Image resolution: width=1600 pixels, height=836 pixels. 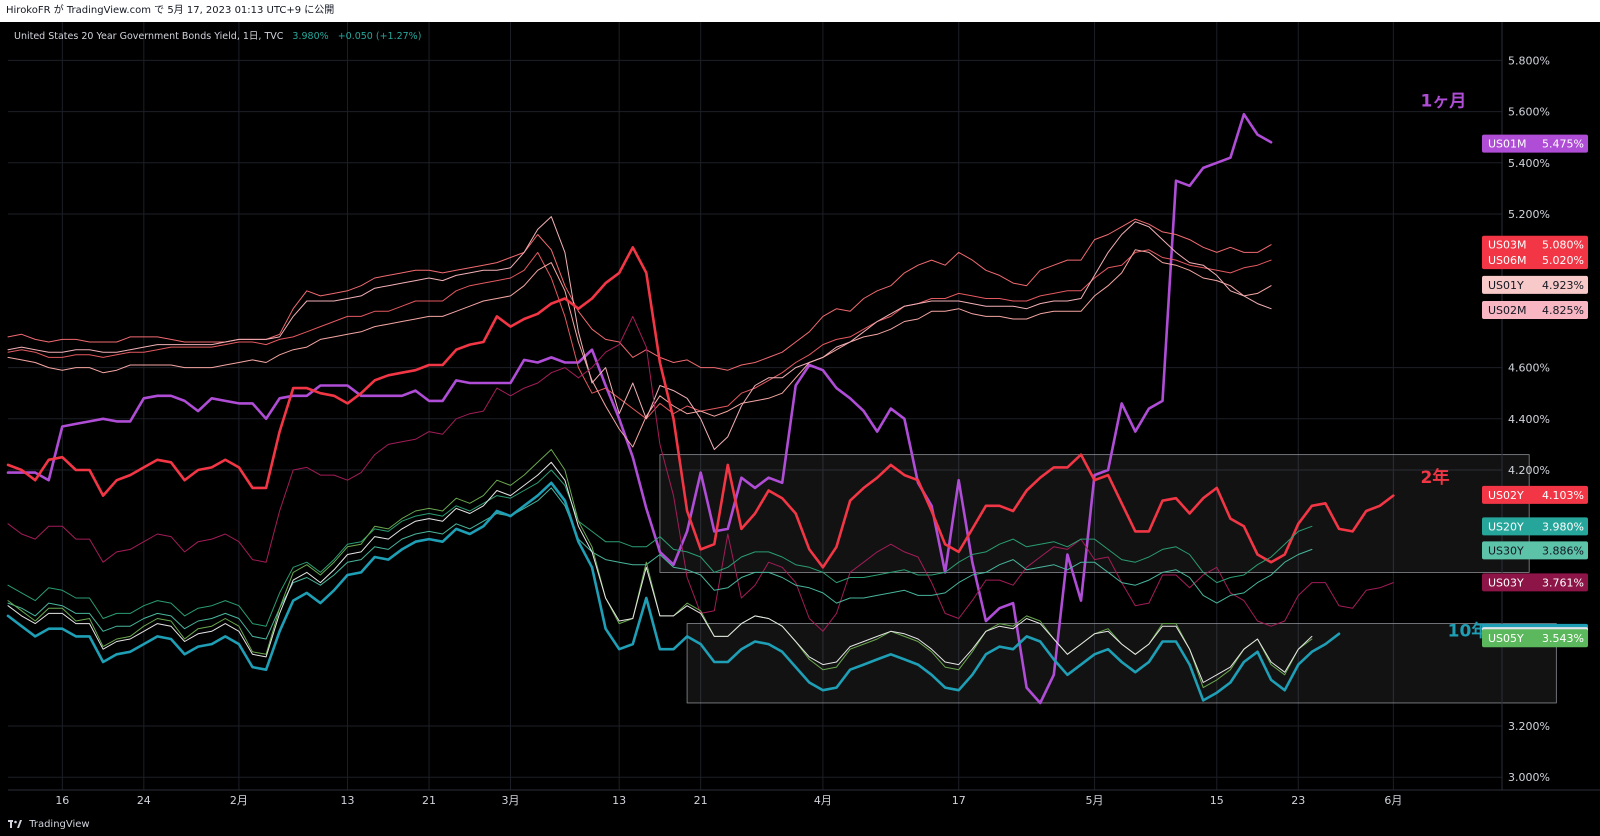 What do you see at coordinates (1393, 800) in the screenshot?
I see `time-tick-label: 6月` at bounding box center [1393, 800].